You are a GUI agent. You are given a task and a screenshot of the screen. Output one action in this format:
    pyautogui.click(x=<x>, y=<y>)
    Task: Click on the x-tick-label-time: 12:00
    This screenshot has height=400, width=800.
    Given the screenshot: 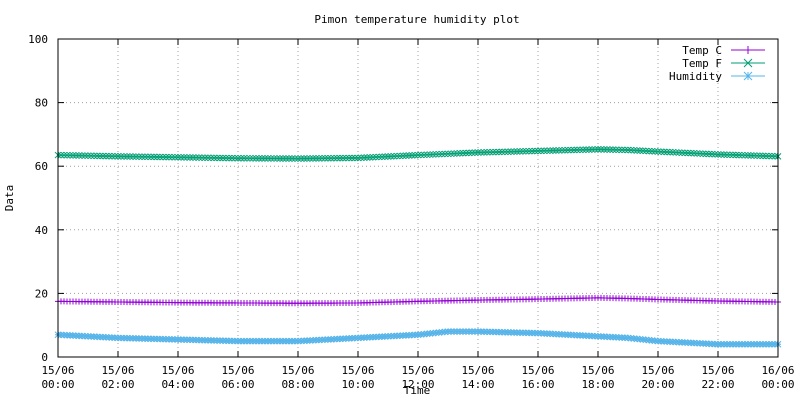 What is the action you would take?
    pyautogui.click(x=417, y=384)
    